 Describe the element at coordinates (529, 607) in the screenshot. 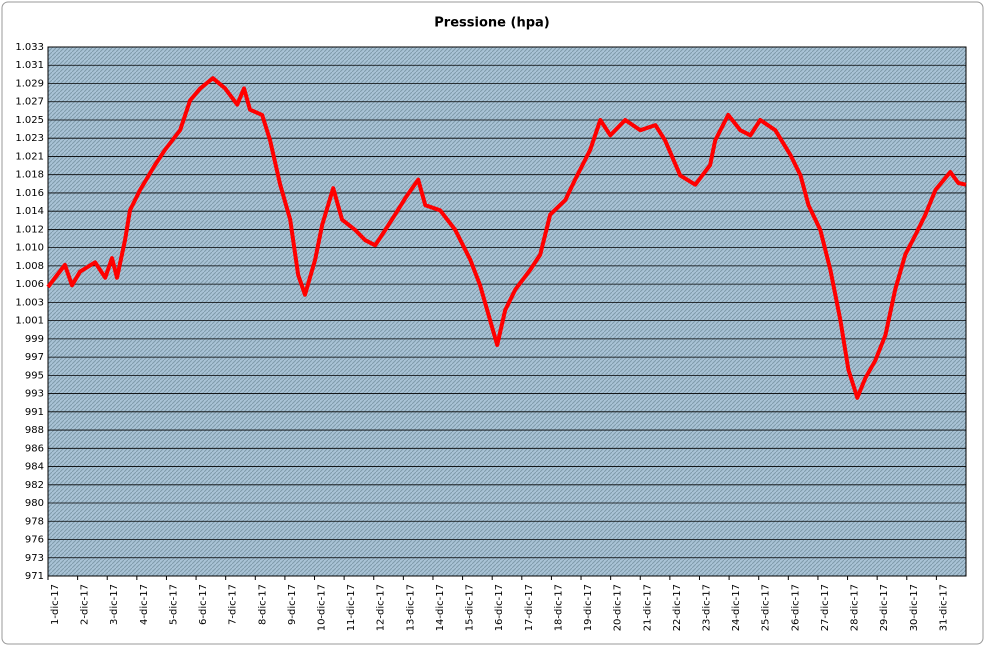

I see `x-tick-label: 17-dic-17` at that location.